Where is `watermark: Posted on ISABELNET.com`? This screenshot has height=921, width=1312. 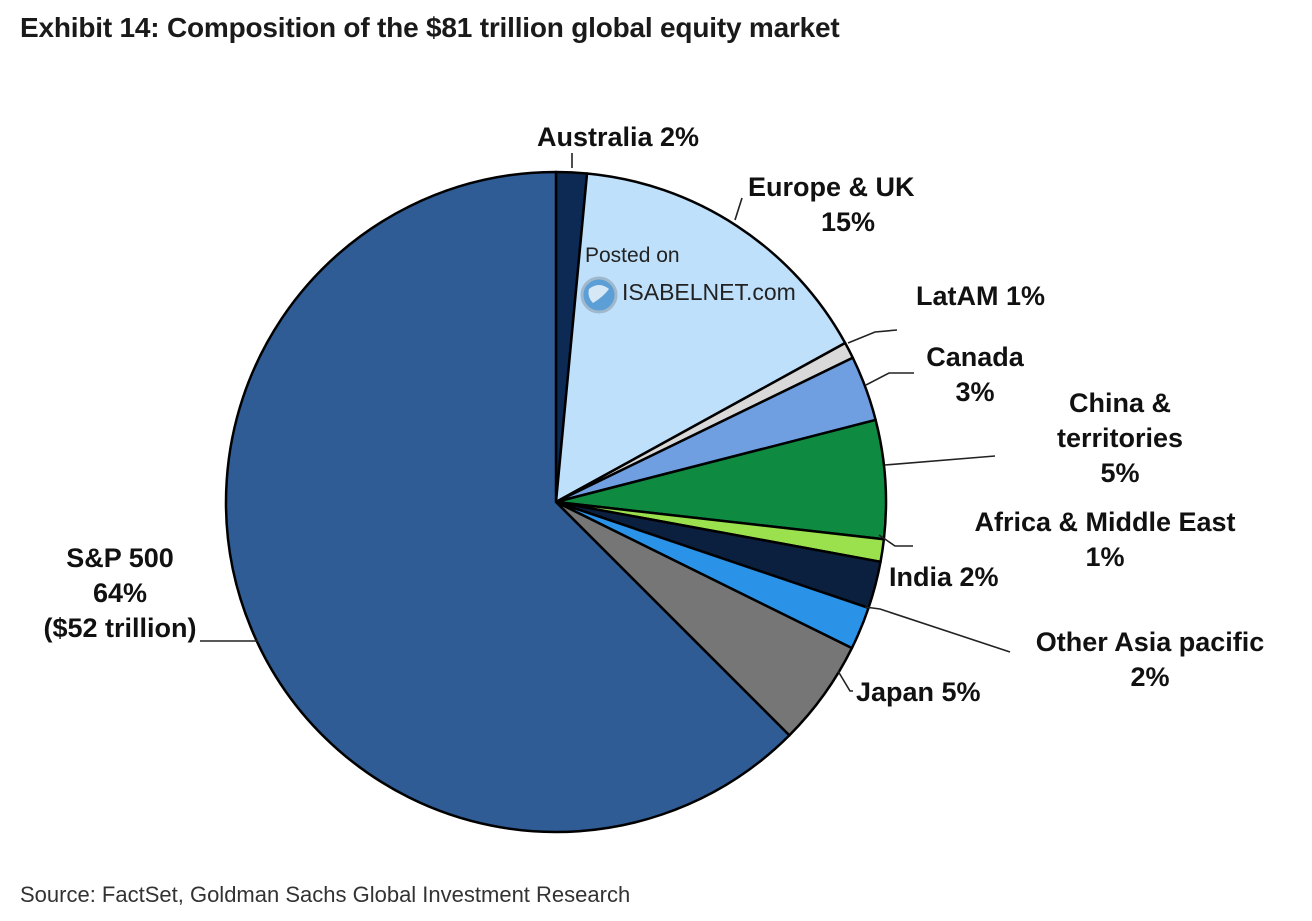 watermark: Posted on ISABELNET.com is located at coordinates (688, 279).